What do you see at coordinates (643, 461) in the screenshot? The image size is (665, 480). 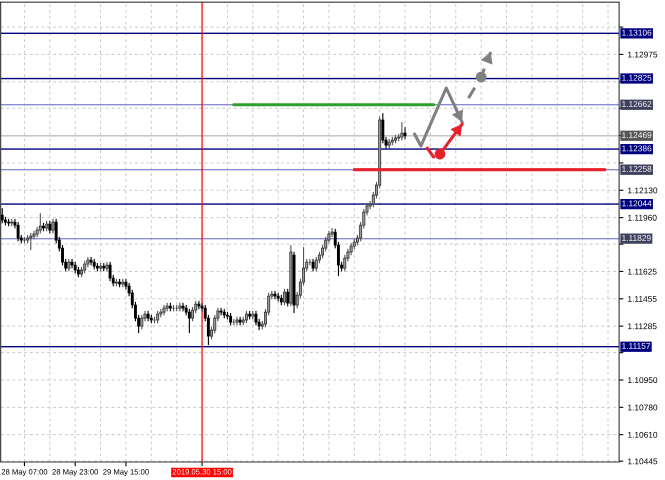 I see `y-tick-label: 1.10445` at bounding box center [643, 461].